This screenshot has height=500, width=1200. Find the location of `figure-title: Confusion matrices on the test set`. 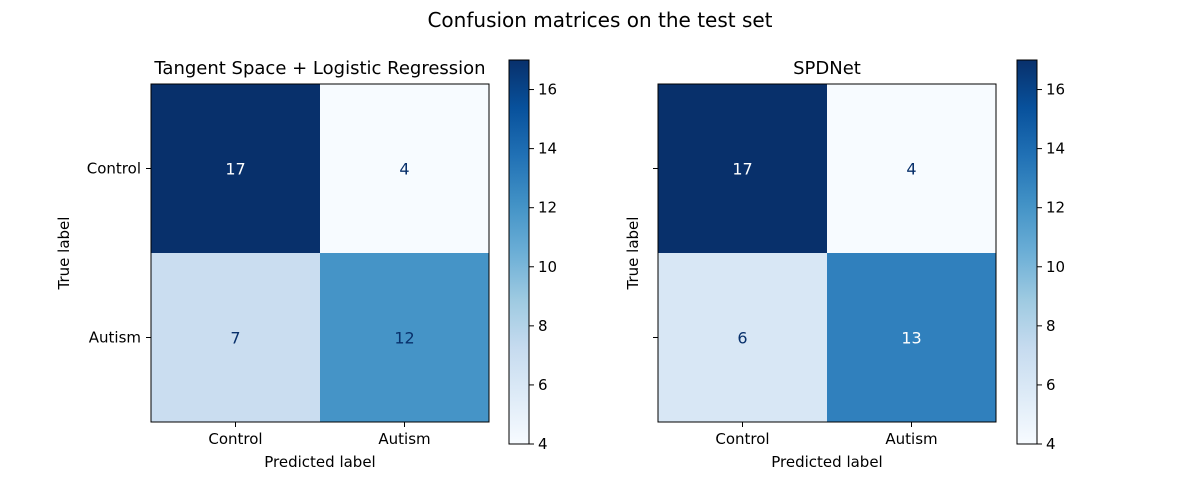

figure-title: Confusion matrices on the test set is located at coordinates (599, 20).